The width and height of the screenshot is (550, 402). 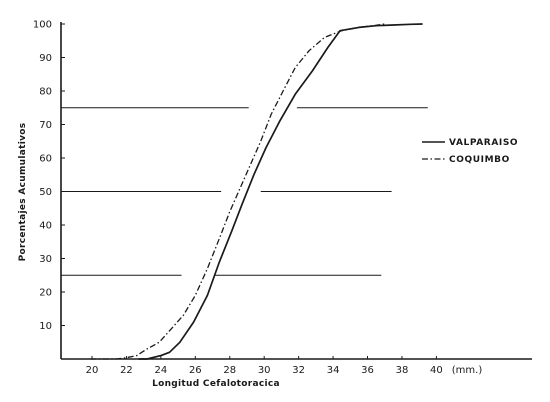 What do you see at coordinates (195, 370) in the screenshot?
I see `x-tick-label: 26` at bounding box center [195, 370].